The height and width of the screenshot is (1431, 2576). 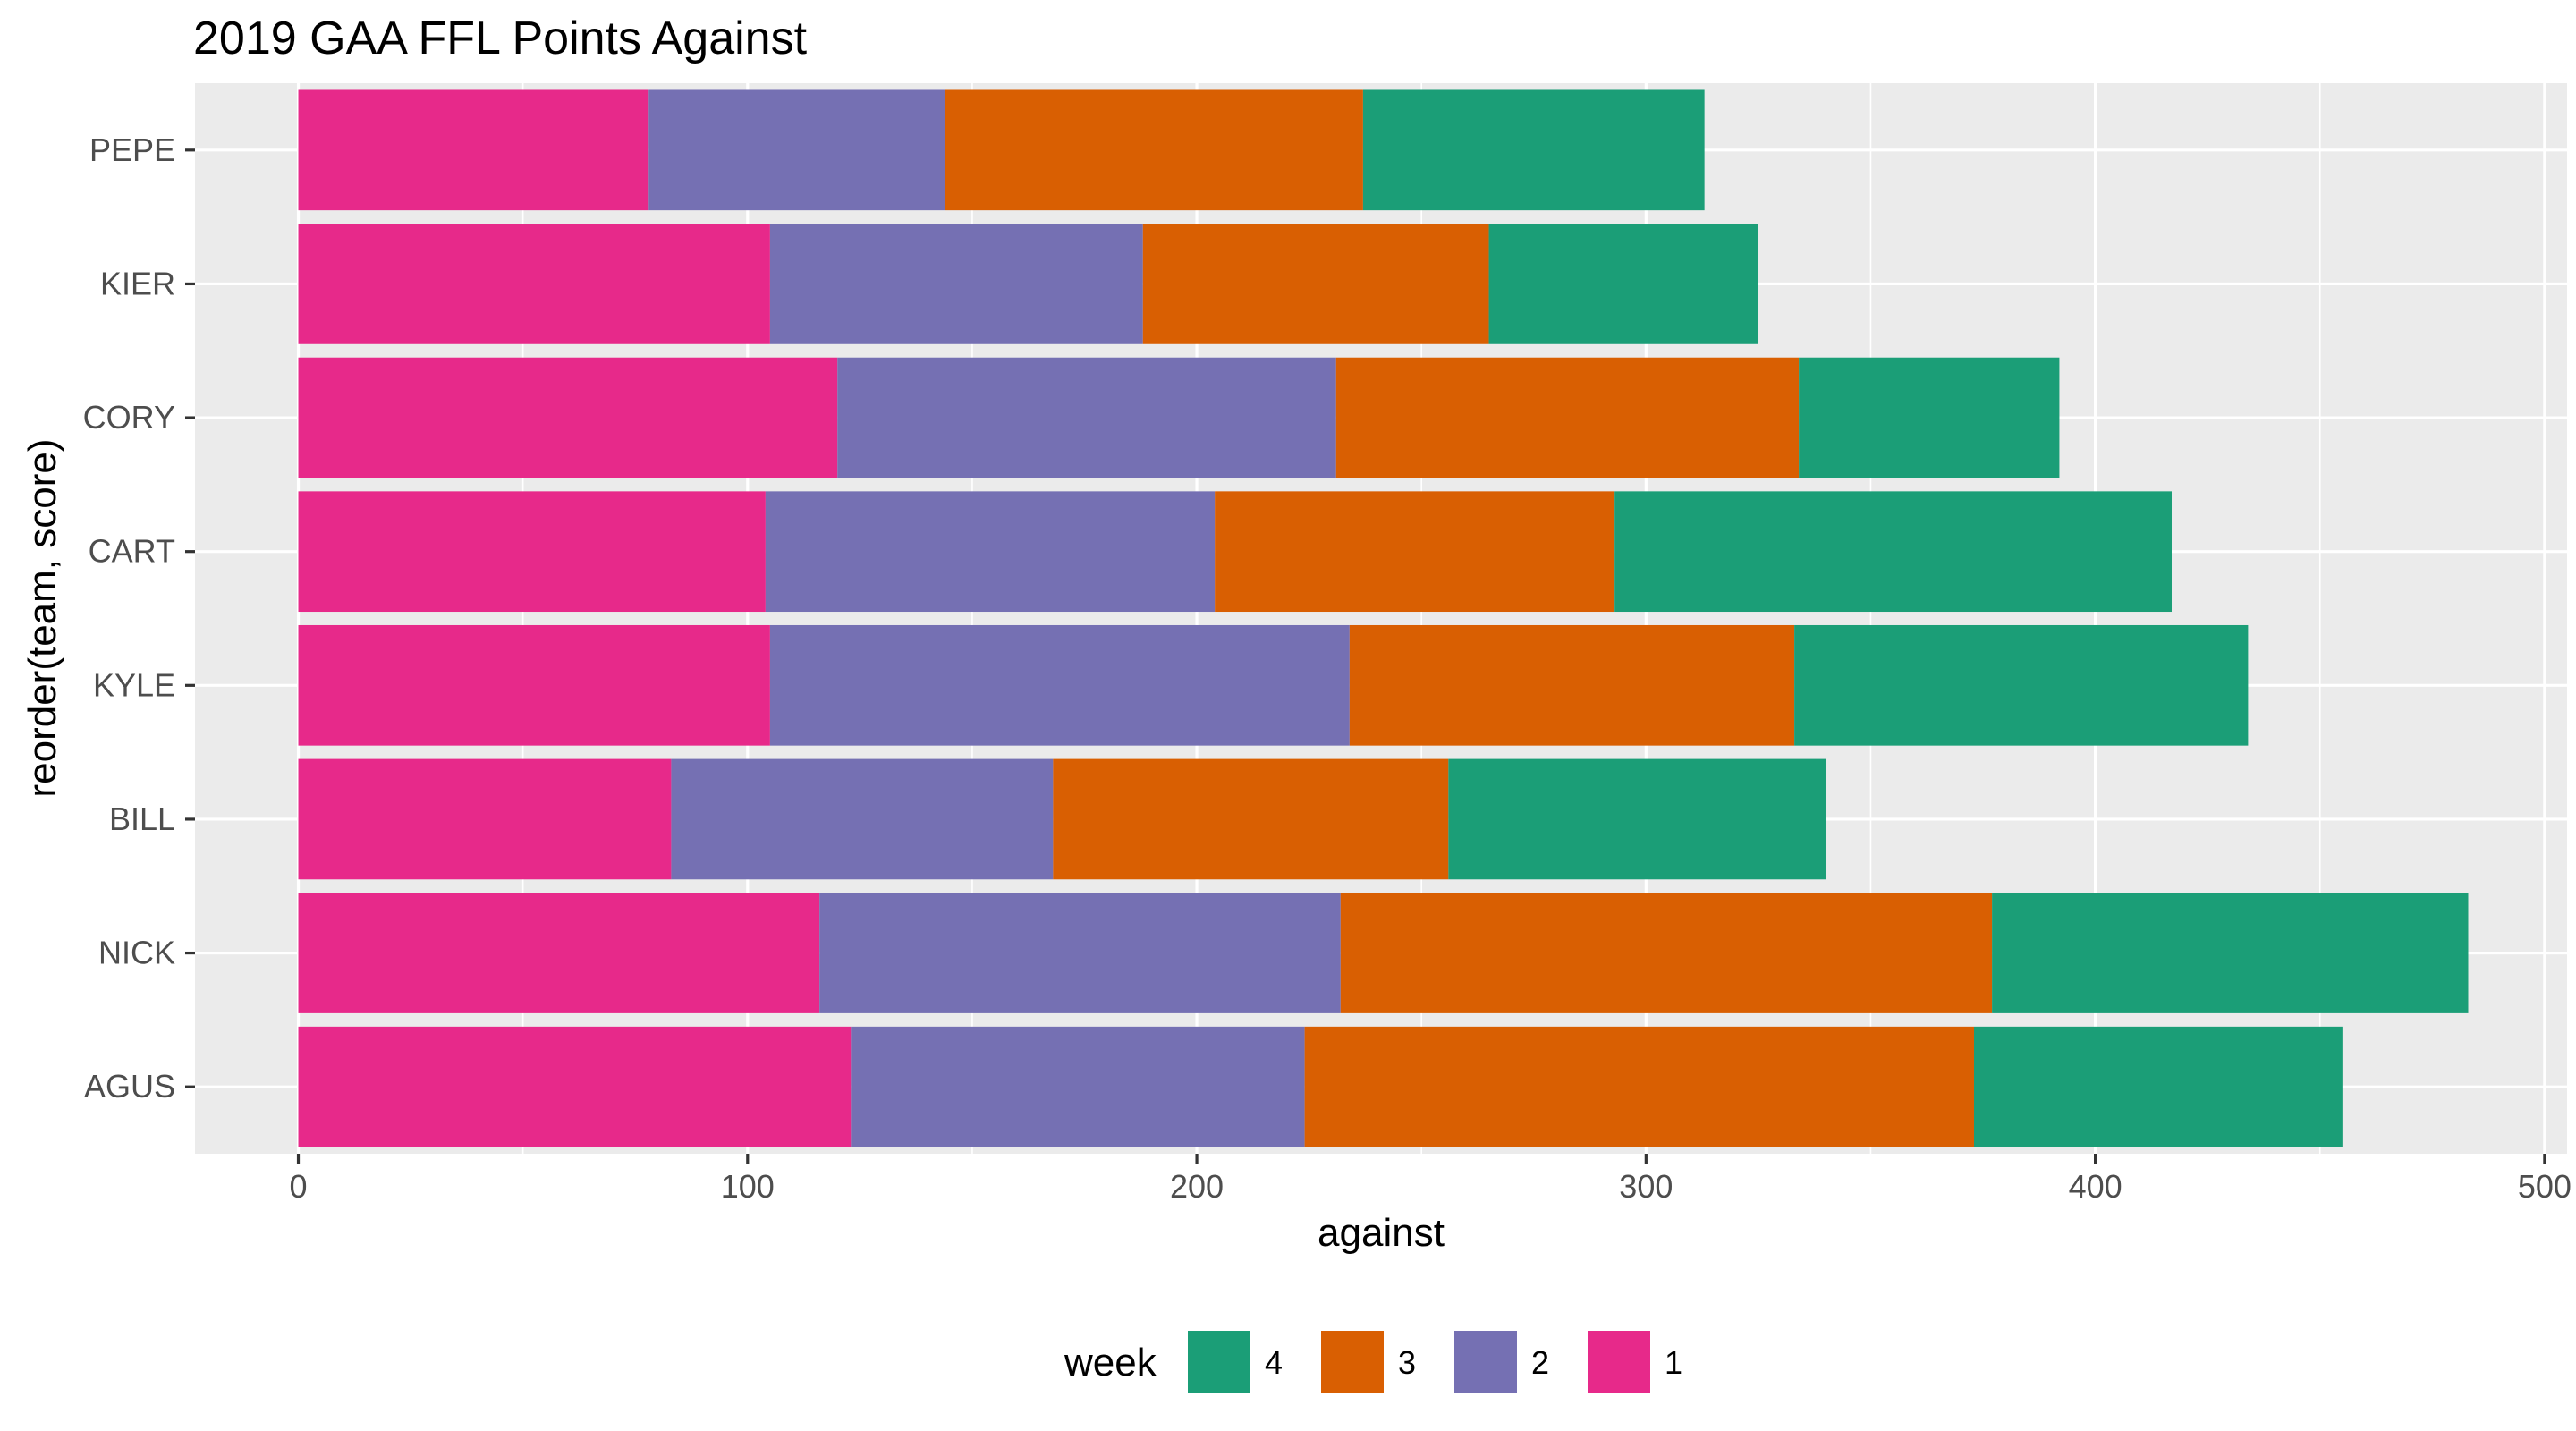 I want to click on y-tick-label: KIER, so click(x=137, y=283).